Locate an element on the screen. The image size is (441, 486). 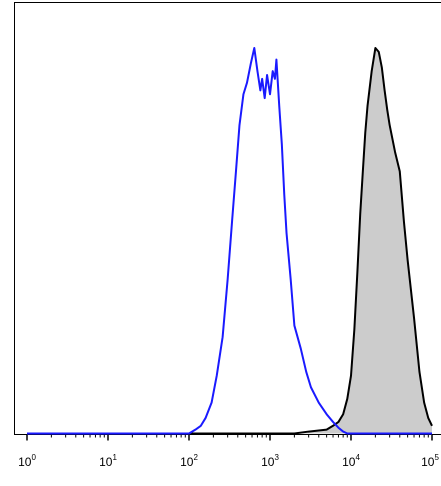
x-axis-tick-labels: 10⁰ 10¹ 10² 10³ 10⁴ 10⁵ is located at coordinates (228, 461).